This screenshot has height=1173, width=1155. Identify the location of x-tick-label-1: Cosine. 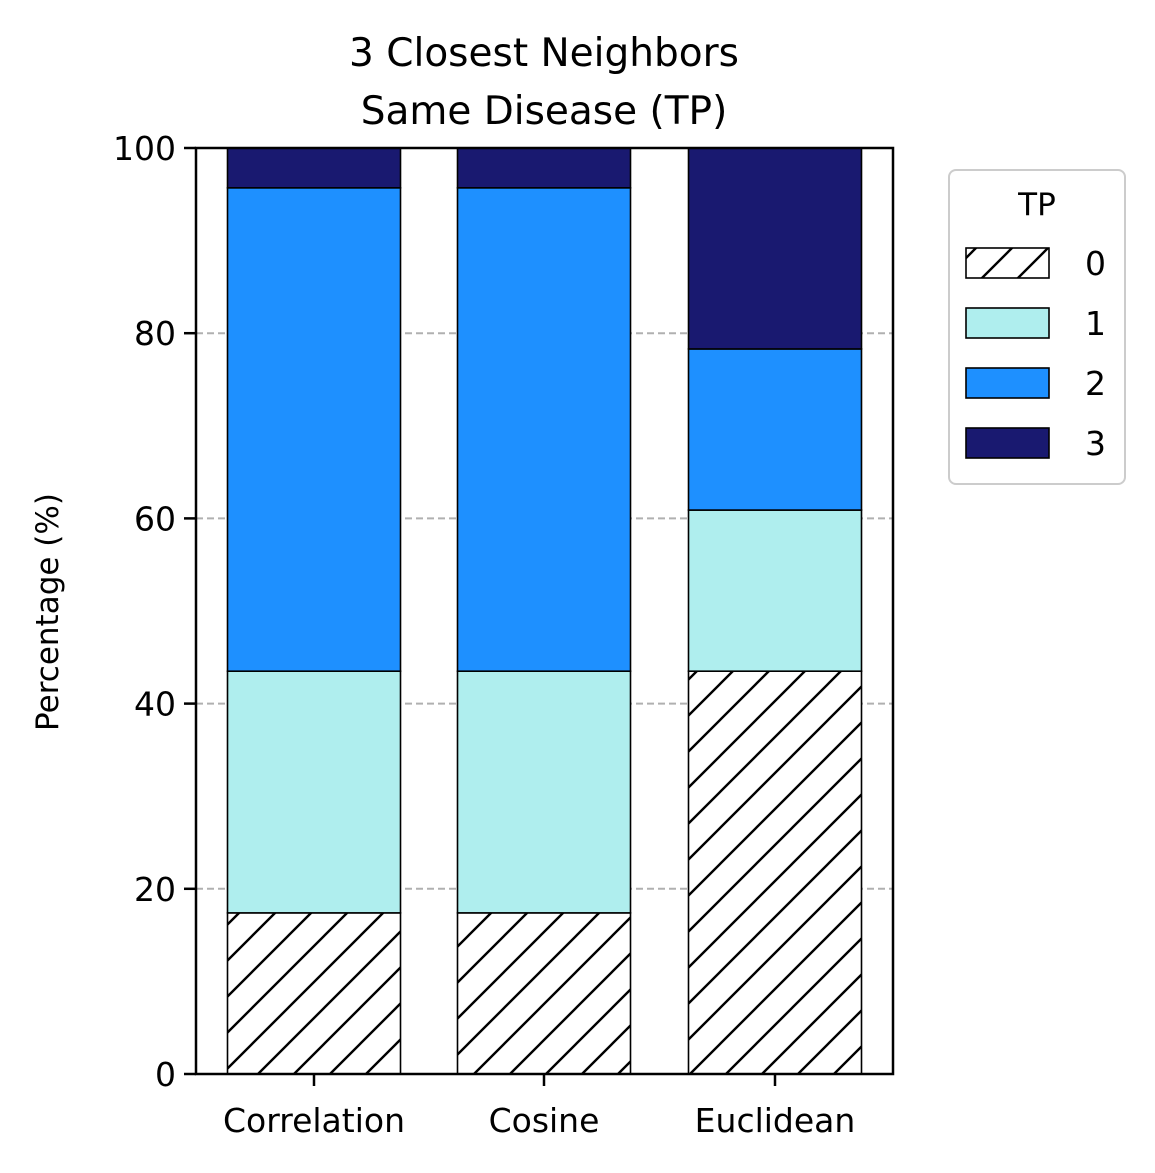
(544, 1120).